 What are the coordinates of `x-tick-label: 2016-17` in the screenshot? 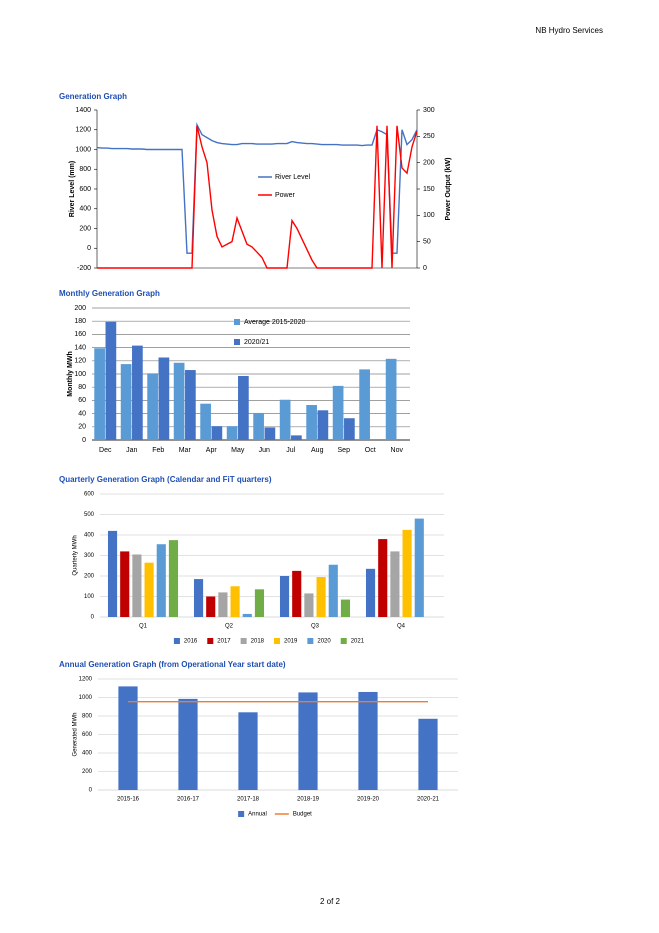 It's located at (188, 800).